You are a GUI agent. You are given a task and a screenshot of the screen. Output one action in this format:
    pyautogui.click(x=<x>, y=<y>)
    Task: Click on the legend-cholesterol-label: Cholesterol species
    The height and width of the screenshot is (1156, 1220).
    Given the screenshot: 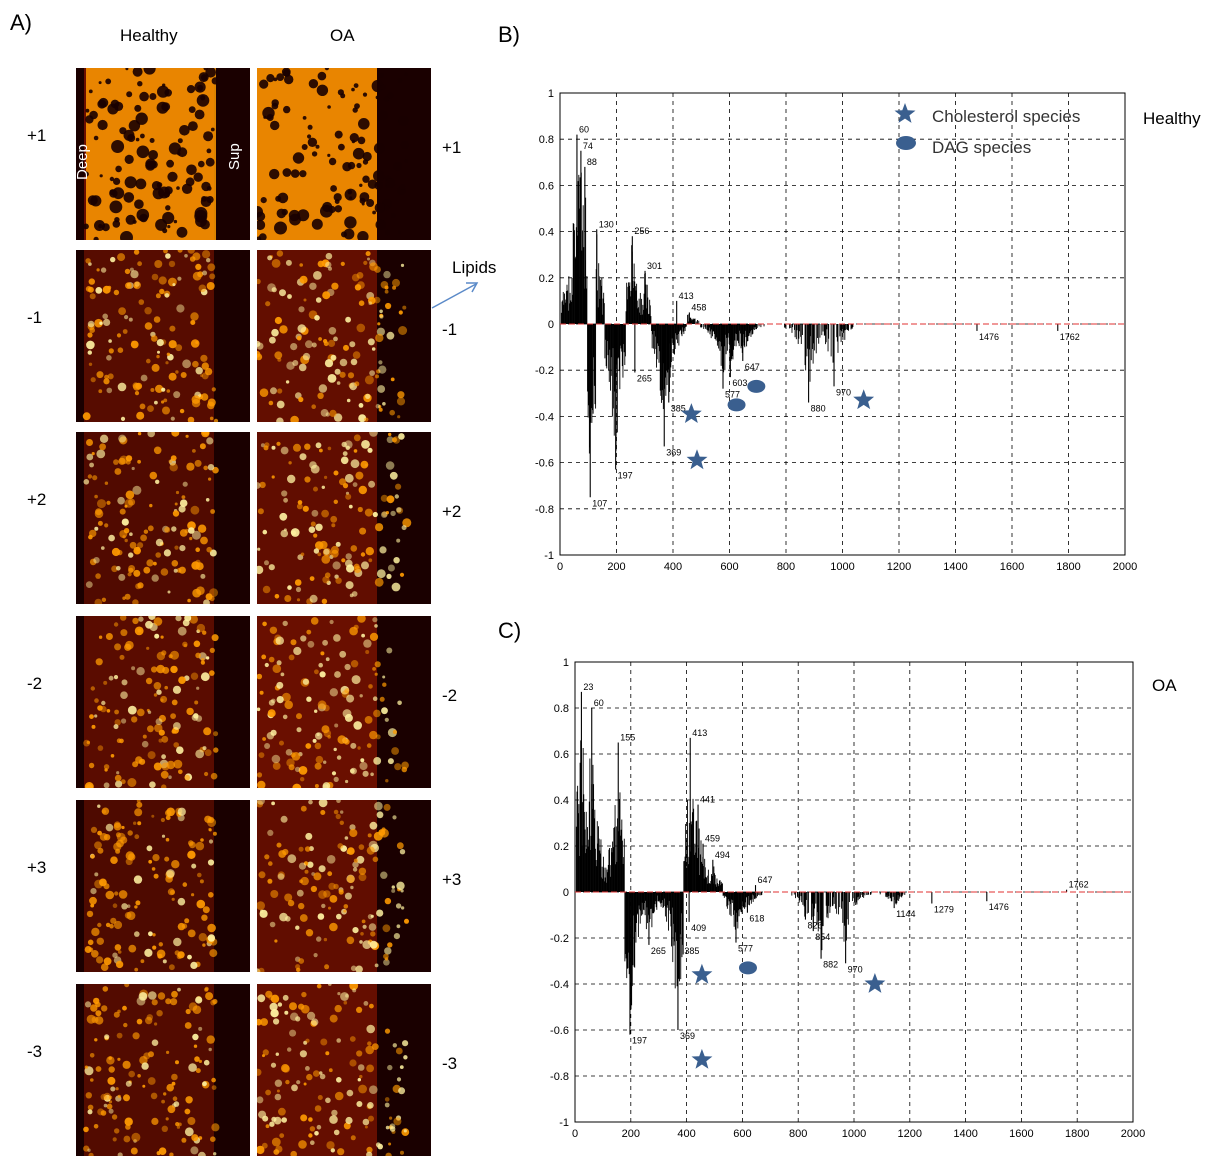 What is the action you would take?
    pyautogui.click(x=1006, y=116)
    